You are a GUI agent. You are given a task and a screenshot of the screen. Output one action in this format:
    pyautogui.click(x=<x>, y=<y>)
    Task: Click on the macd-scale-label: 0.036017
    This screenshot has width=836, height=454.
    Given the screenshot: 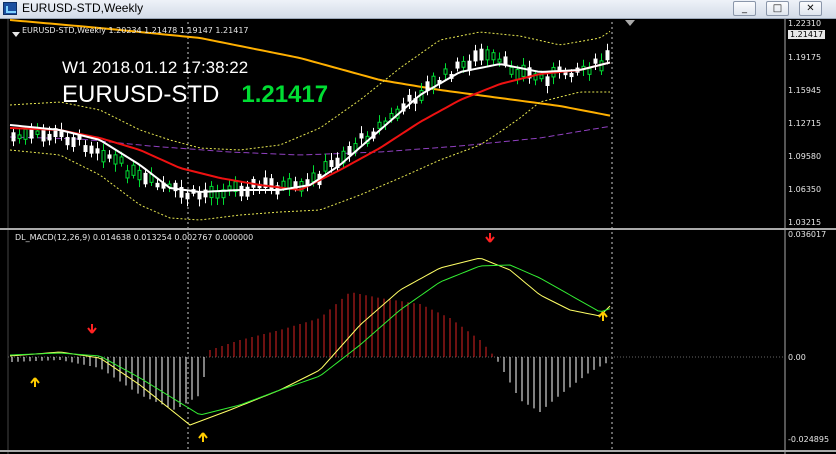 What is the action you would take?
    pyautogui.click(x=807, y=234)
    